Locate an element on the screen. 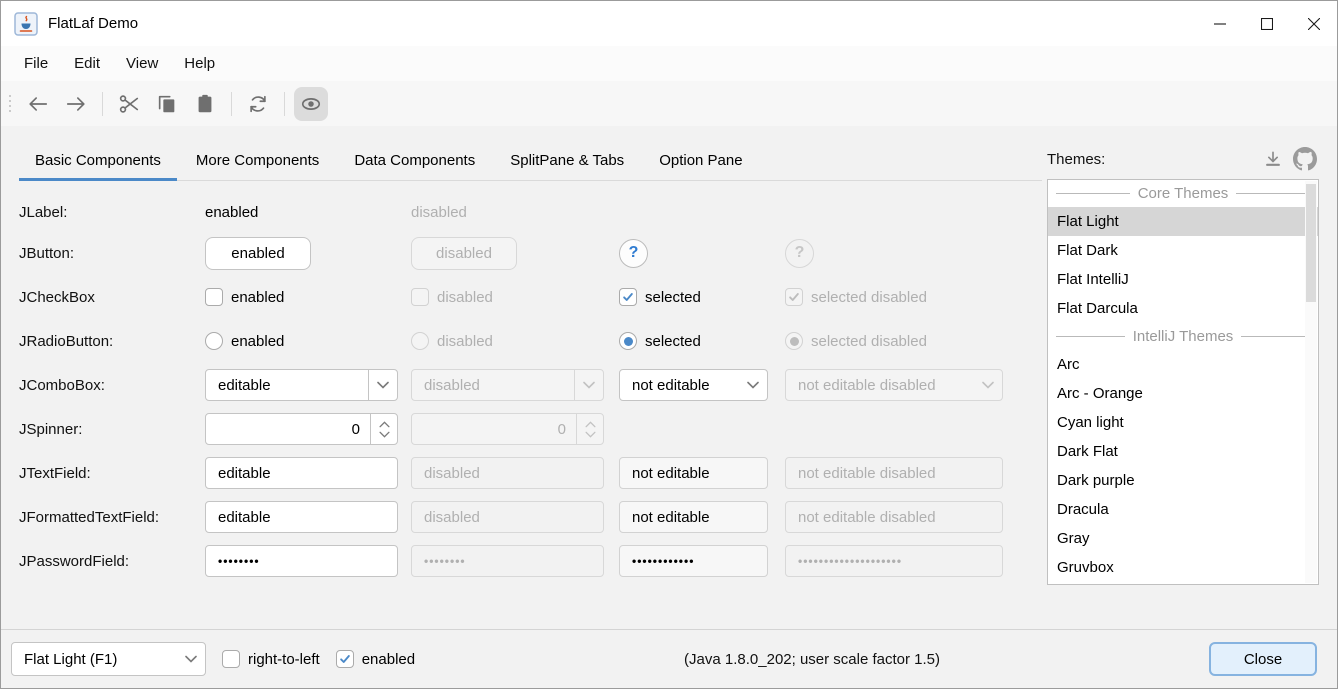  textfield-not-editable-disabled: not editable disabled is located at coordinates (894, 473).